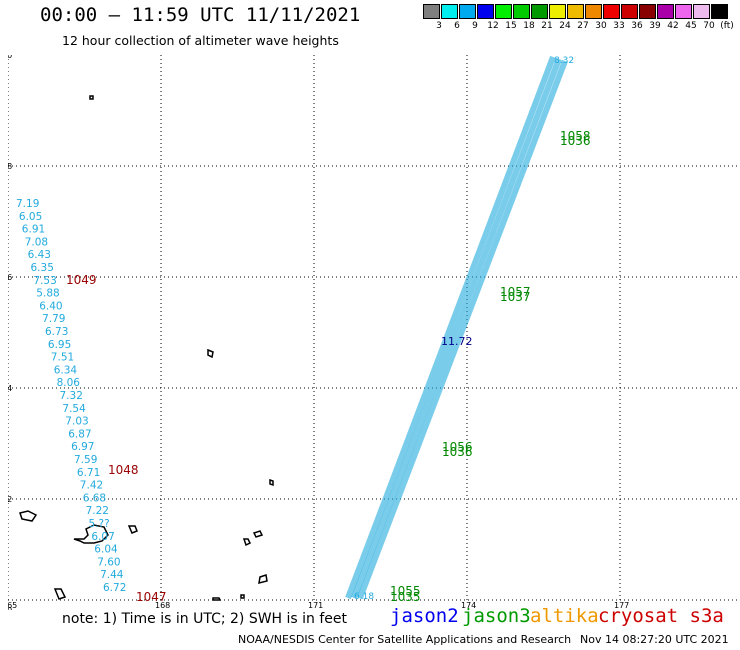 The image size is (740, 650). Describe the element at coordinates (10, 57) in the screenshot. I see `lat-tick-label: 20` at that location.